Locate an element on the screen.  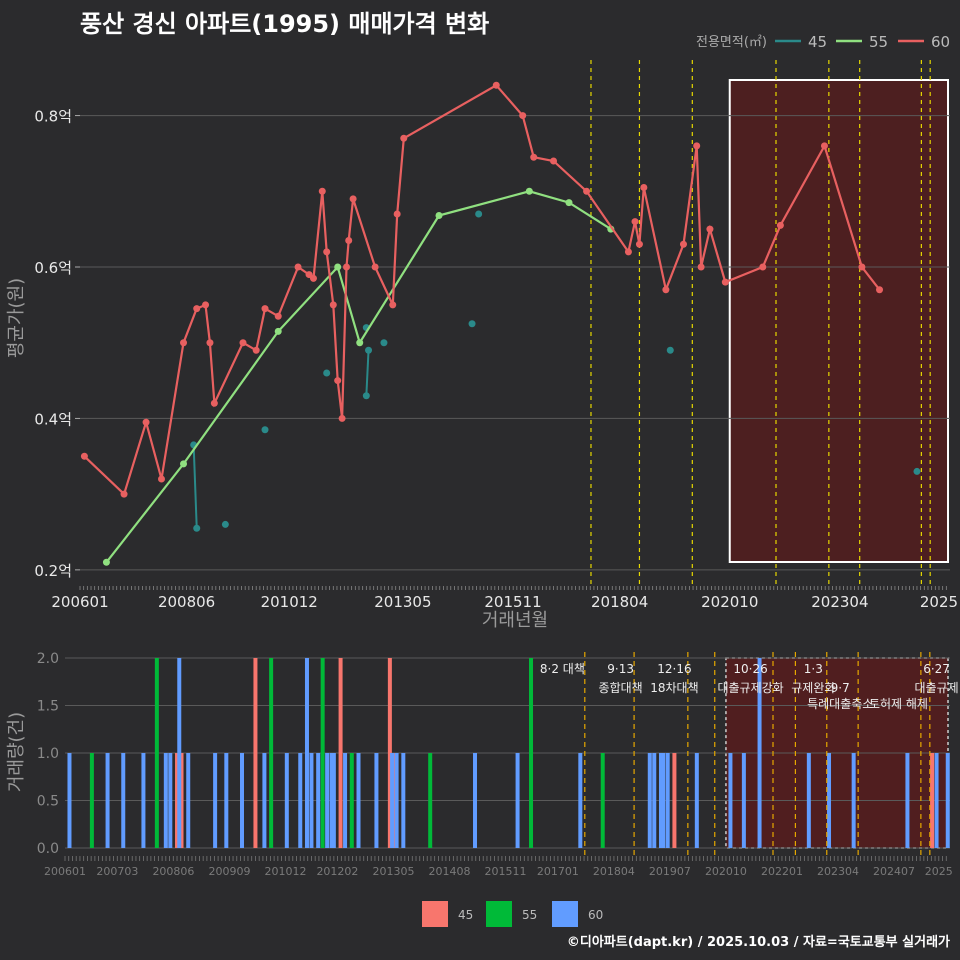
chart-title: 풍산 경신 아파트(1995) 매매가격 변화 is located at coordinates (285, 24).